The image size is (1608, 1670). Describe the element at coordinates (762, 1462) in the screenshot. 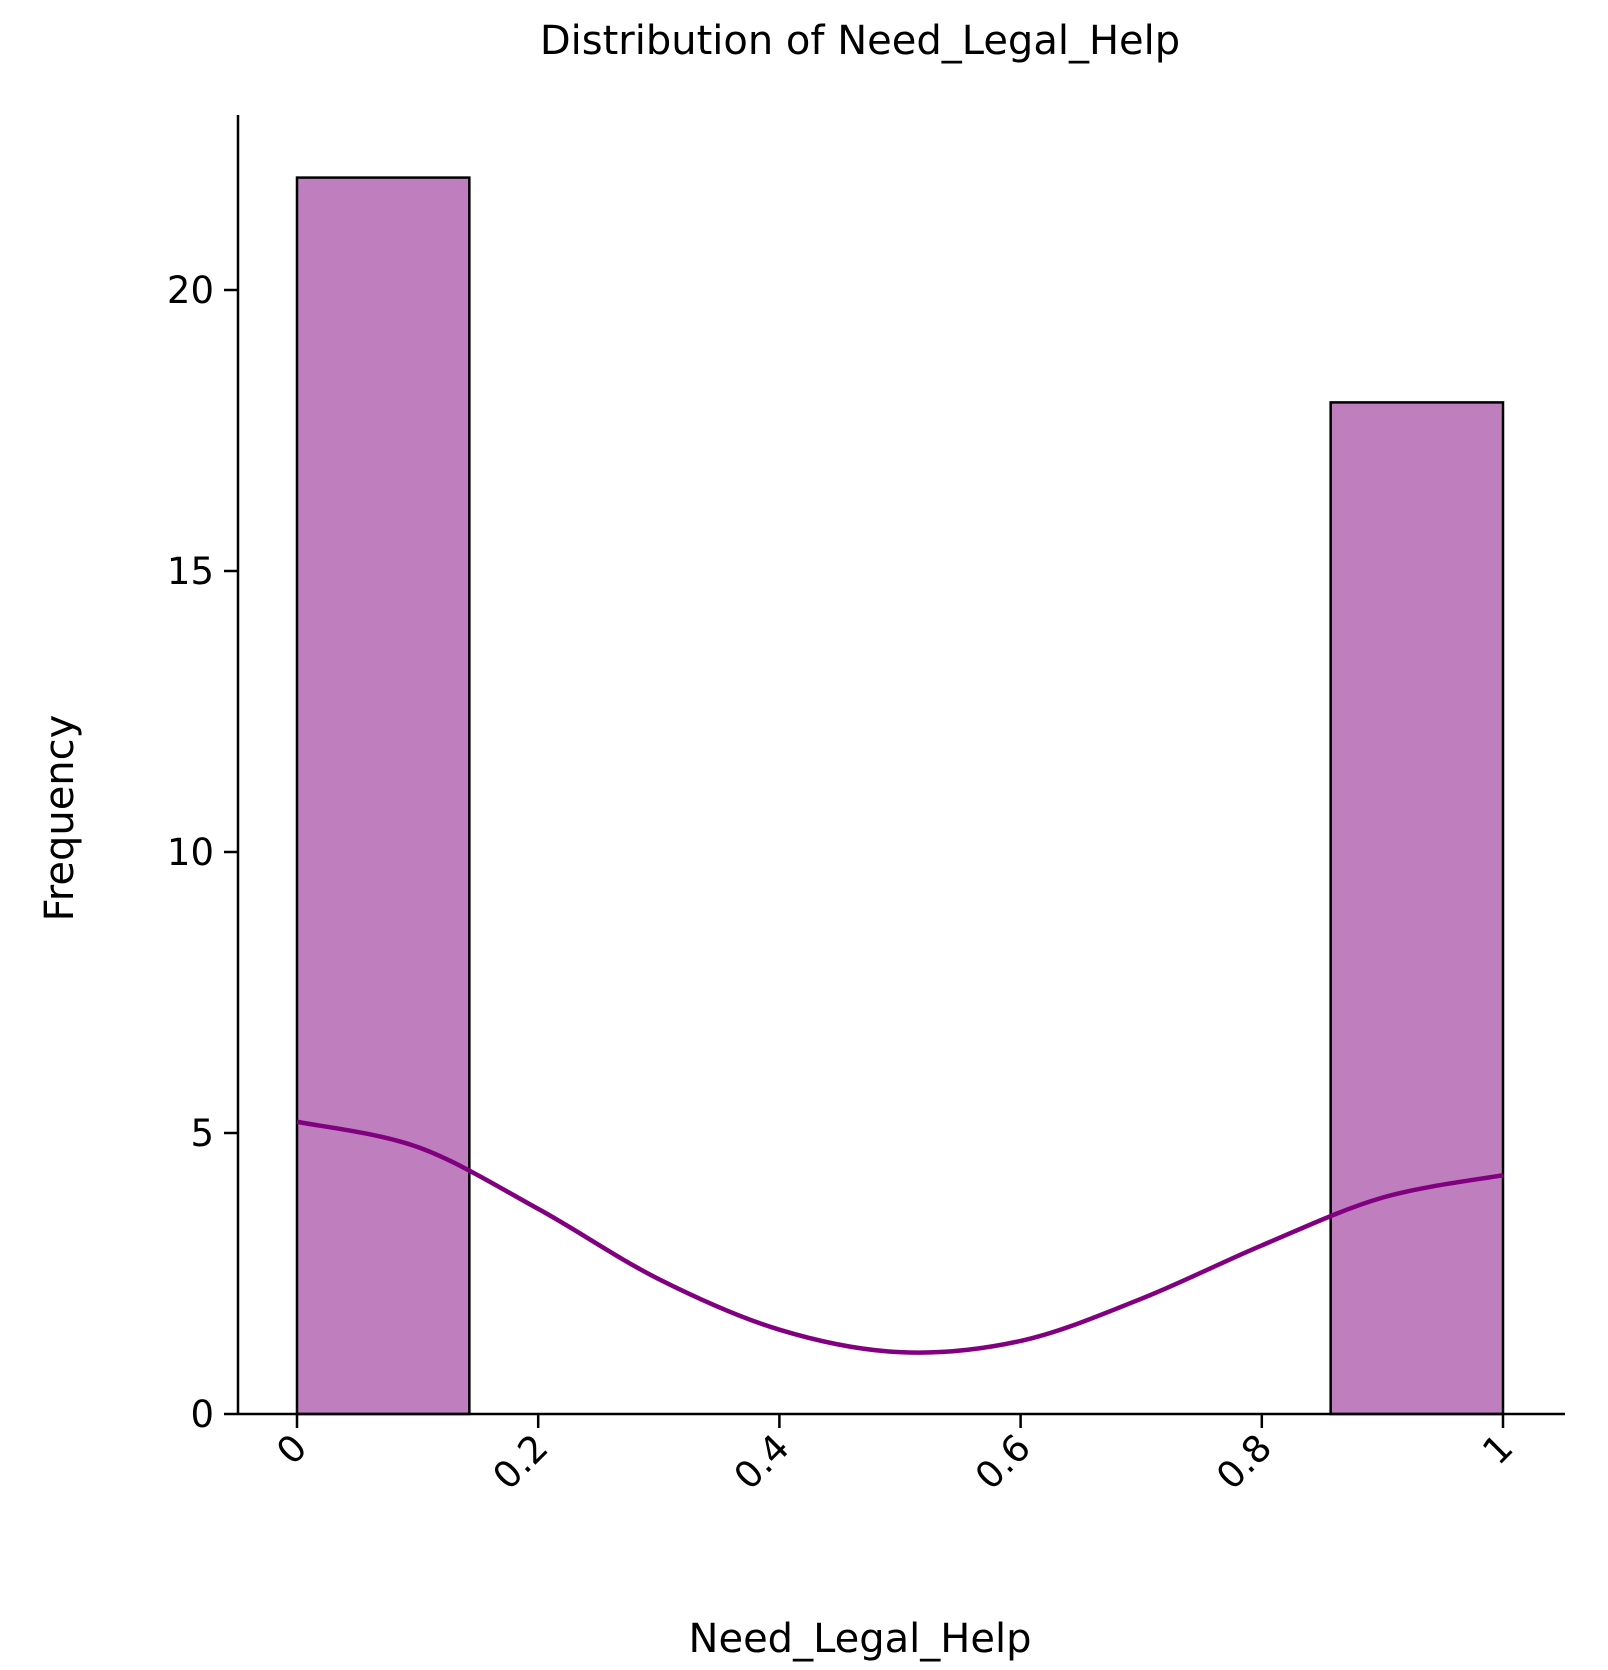

I see `x-tick-label: 0.4` at that location.